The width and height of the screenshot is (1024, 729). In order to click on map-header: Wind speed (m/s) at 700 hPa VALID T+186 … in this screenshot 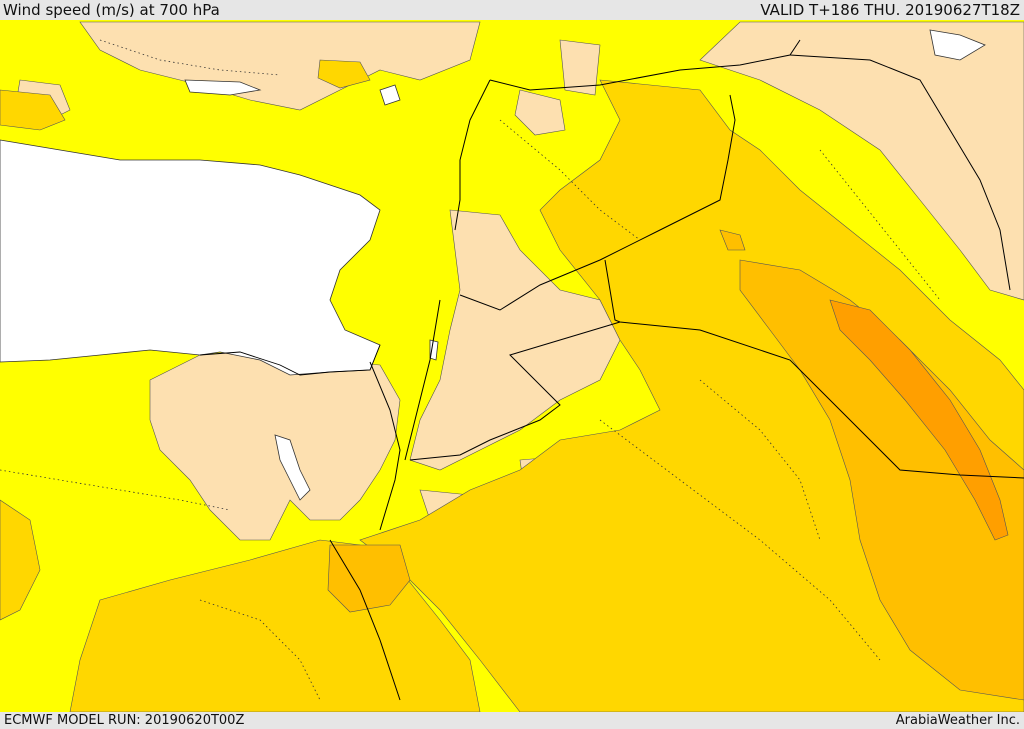, I will do `click(512, 10)`.